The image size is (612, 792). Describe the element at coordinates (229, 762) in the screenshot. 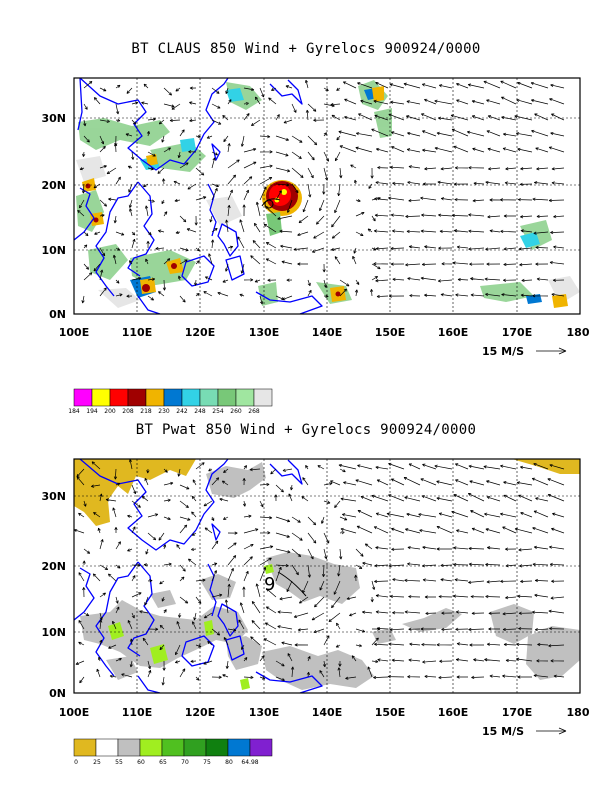

I see `panel2-cb-label: 80` at that location.